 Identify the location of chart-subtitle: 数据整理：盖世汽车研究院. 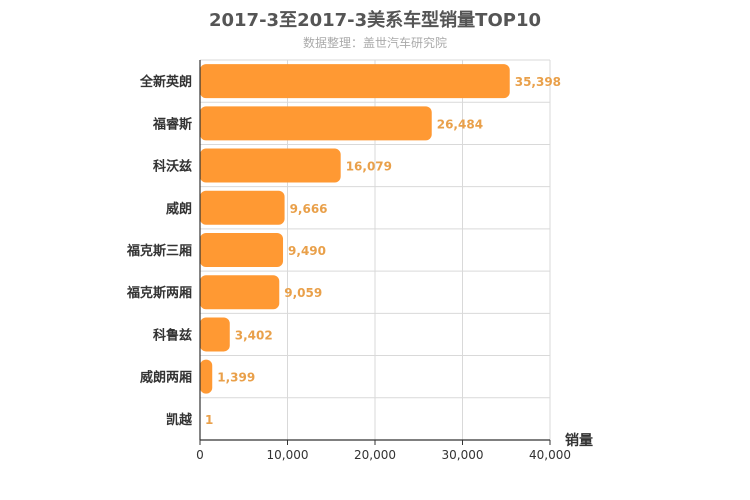
(374, 43).